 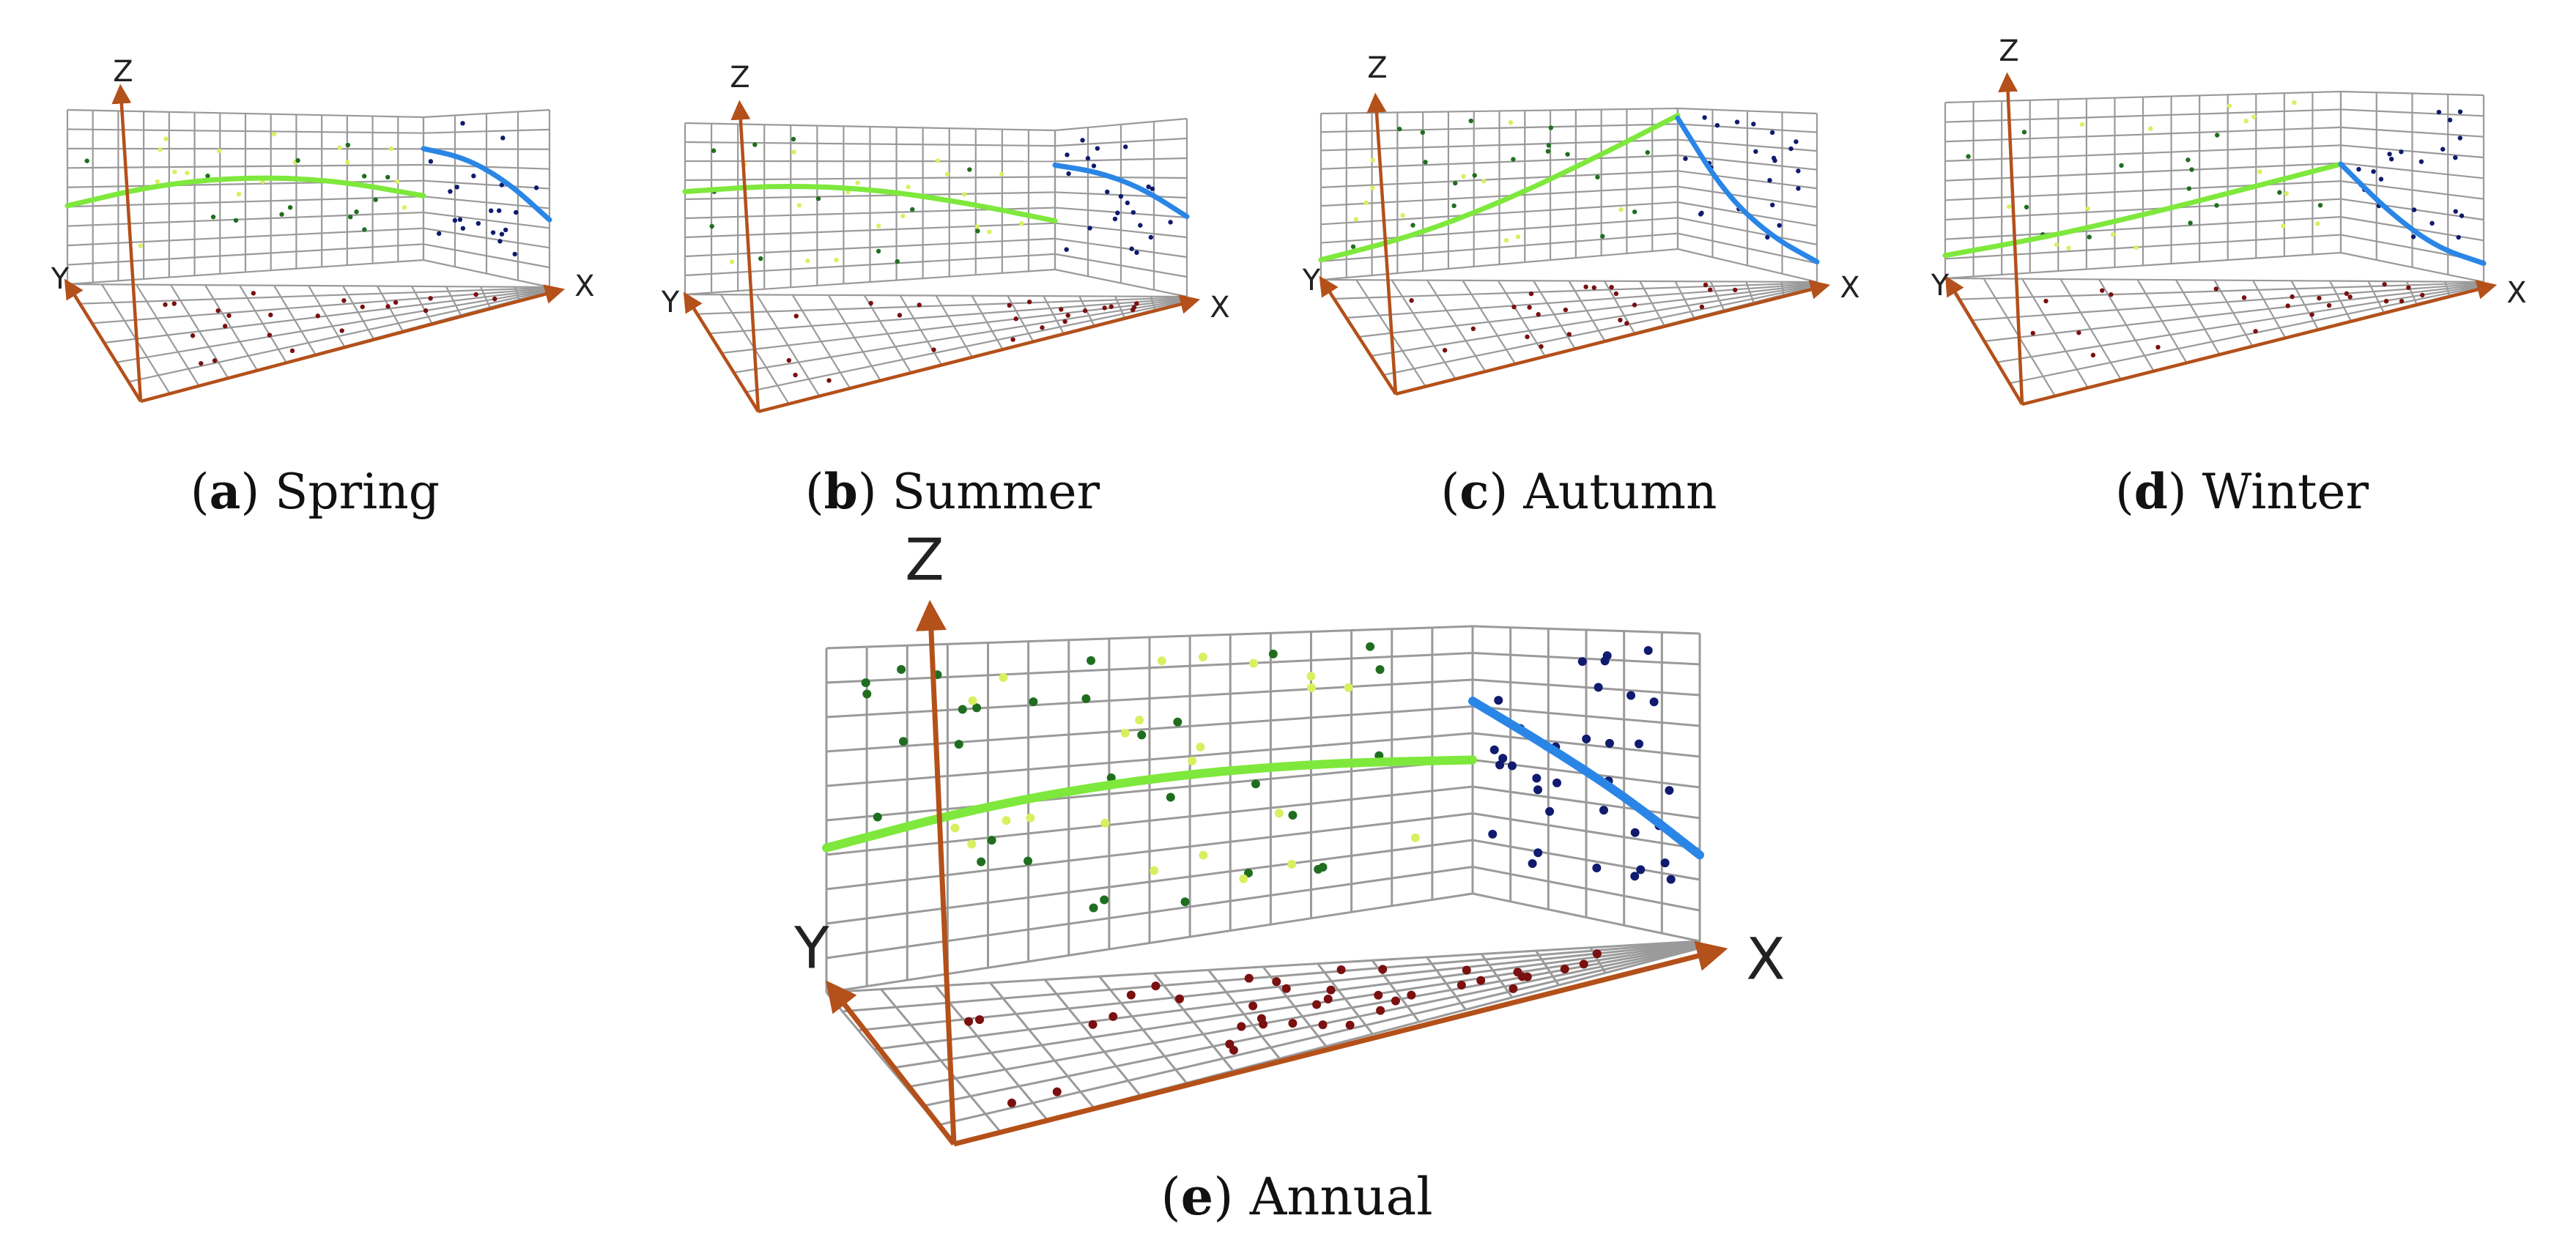 I want to click on scatter-points, so click(x=2215, y=229).